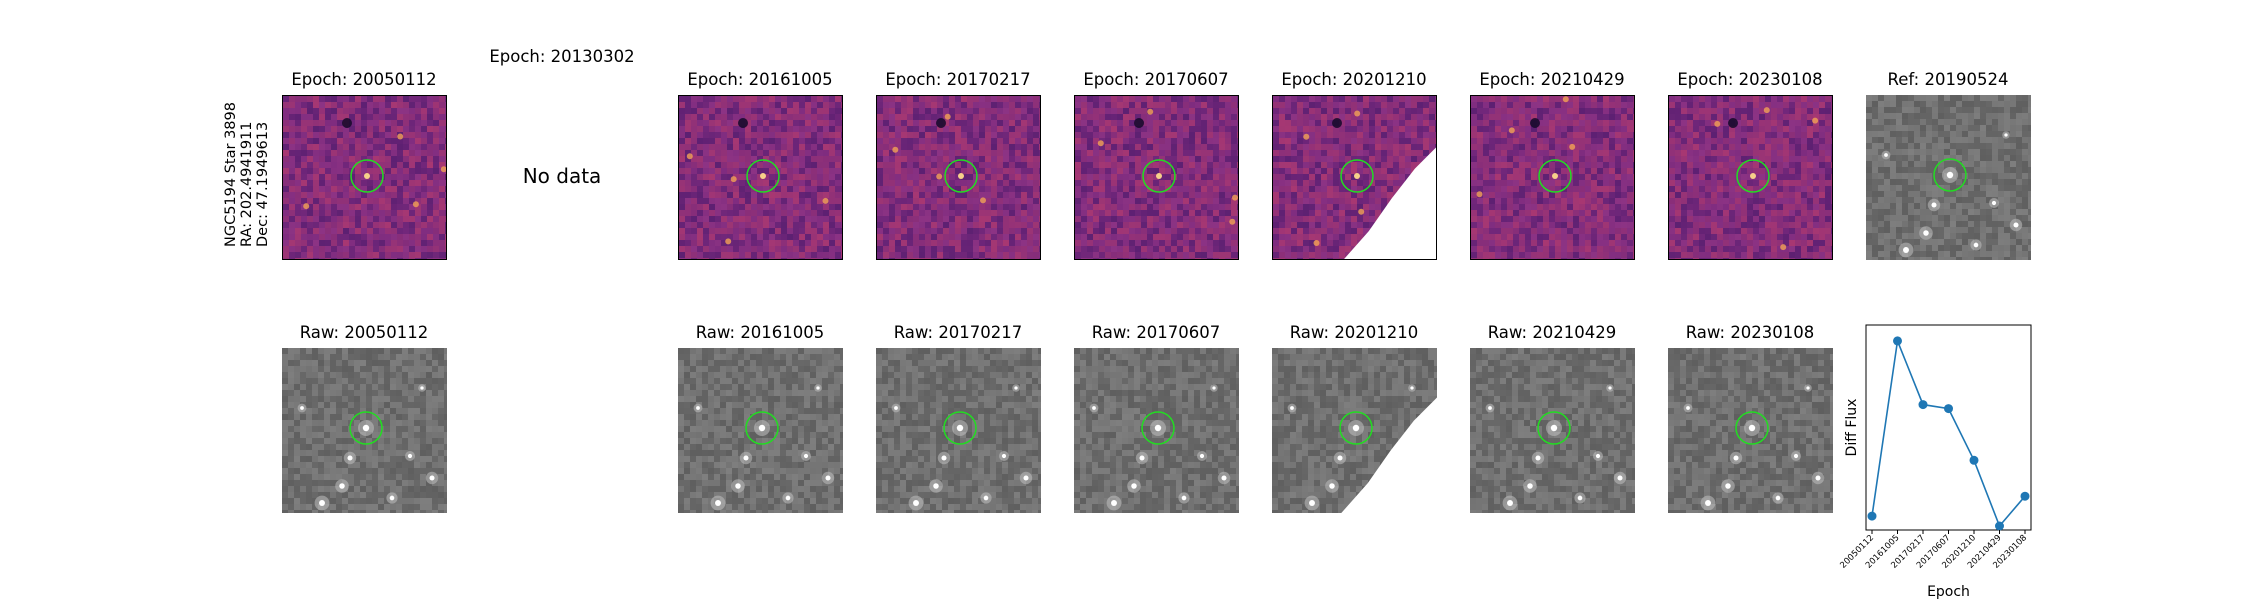  What do you see at coordinates (1948, 592) in the screenshot?
I see `x-axis-label: Epoch` at bounding box center [1948, 592].